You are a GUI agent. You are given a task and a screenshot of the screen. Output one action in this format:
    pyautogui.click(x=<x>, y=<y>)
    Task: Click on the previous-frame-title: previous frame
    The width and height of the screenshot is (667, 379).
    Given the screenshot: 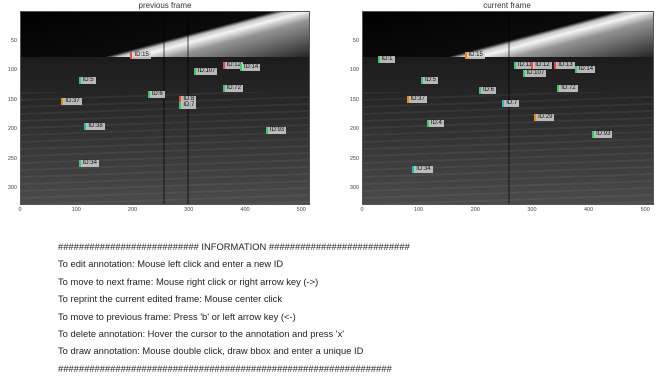 What is the action you would take?
    pyautogui.click(x=165, y=5)
    